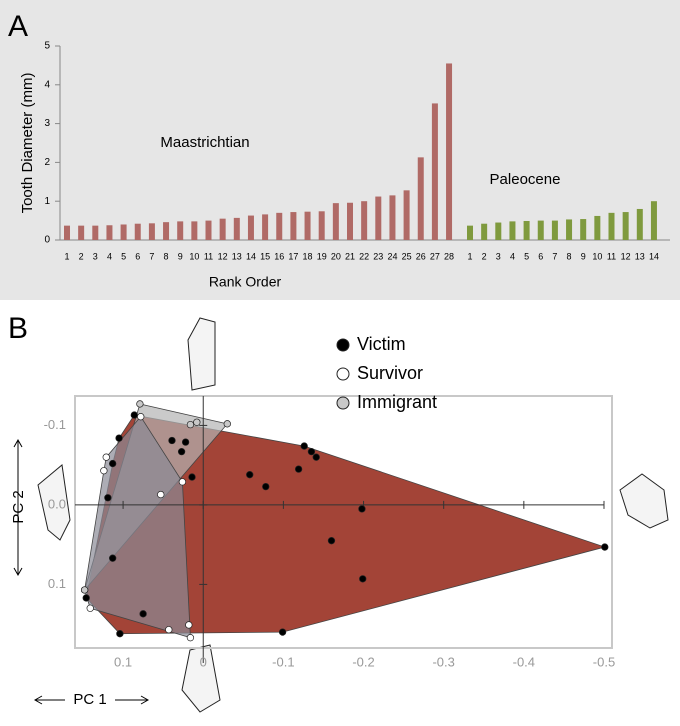 The width and height of the screenshot is (680, 726). I want to click on y-tick-label: 4, so click(47, 84).